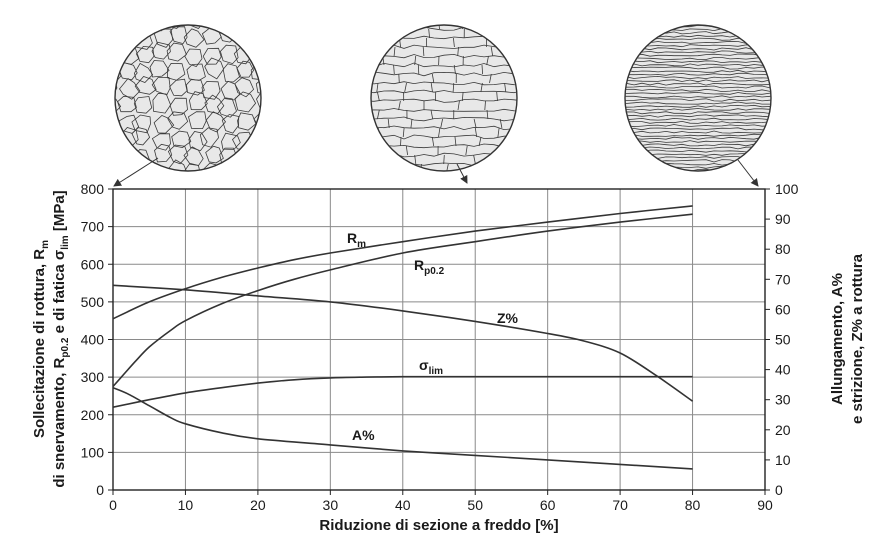  What do you see at coordinates (508, 318) in the screenshot?
I see `label-z: Z%` at bounding box center [508, 318].